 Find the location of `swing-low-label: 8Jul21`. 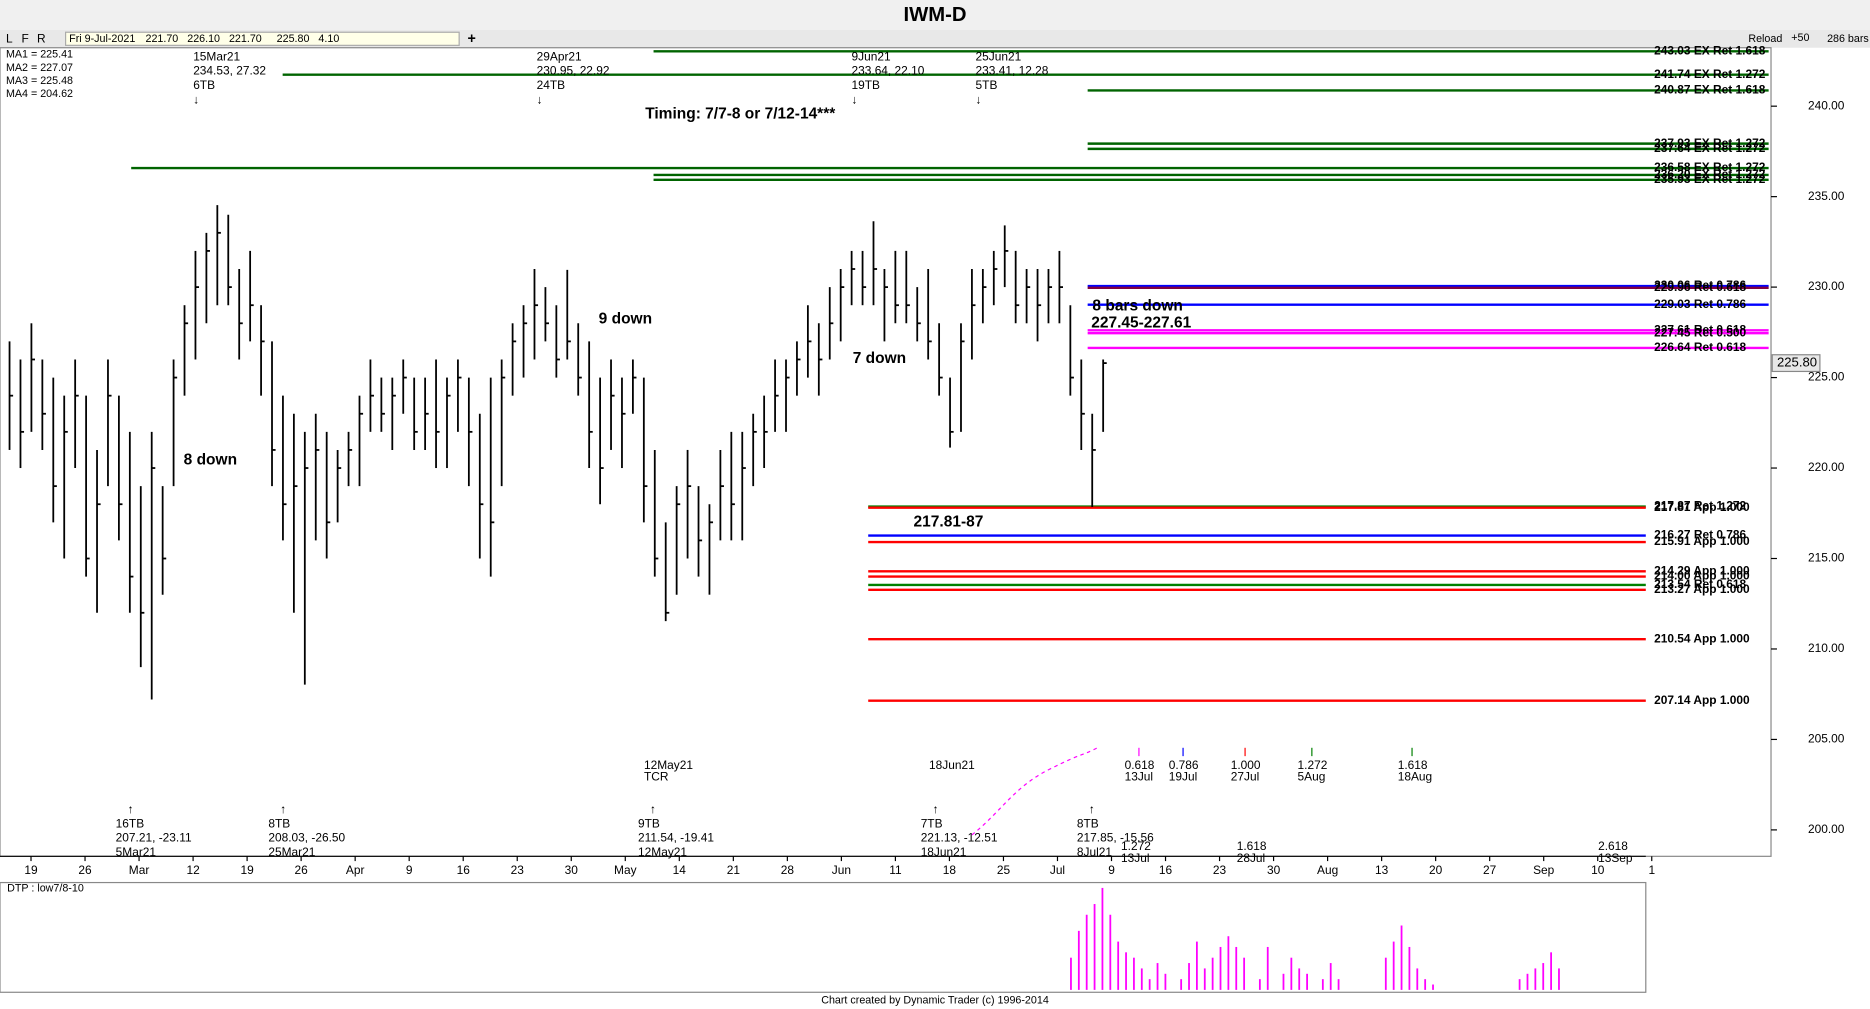

swing-low-label: 8Jul21 is located at coordinates (1094, 852).